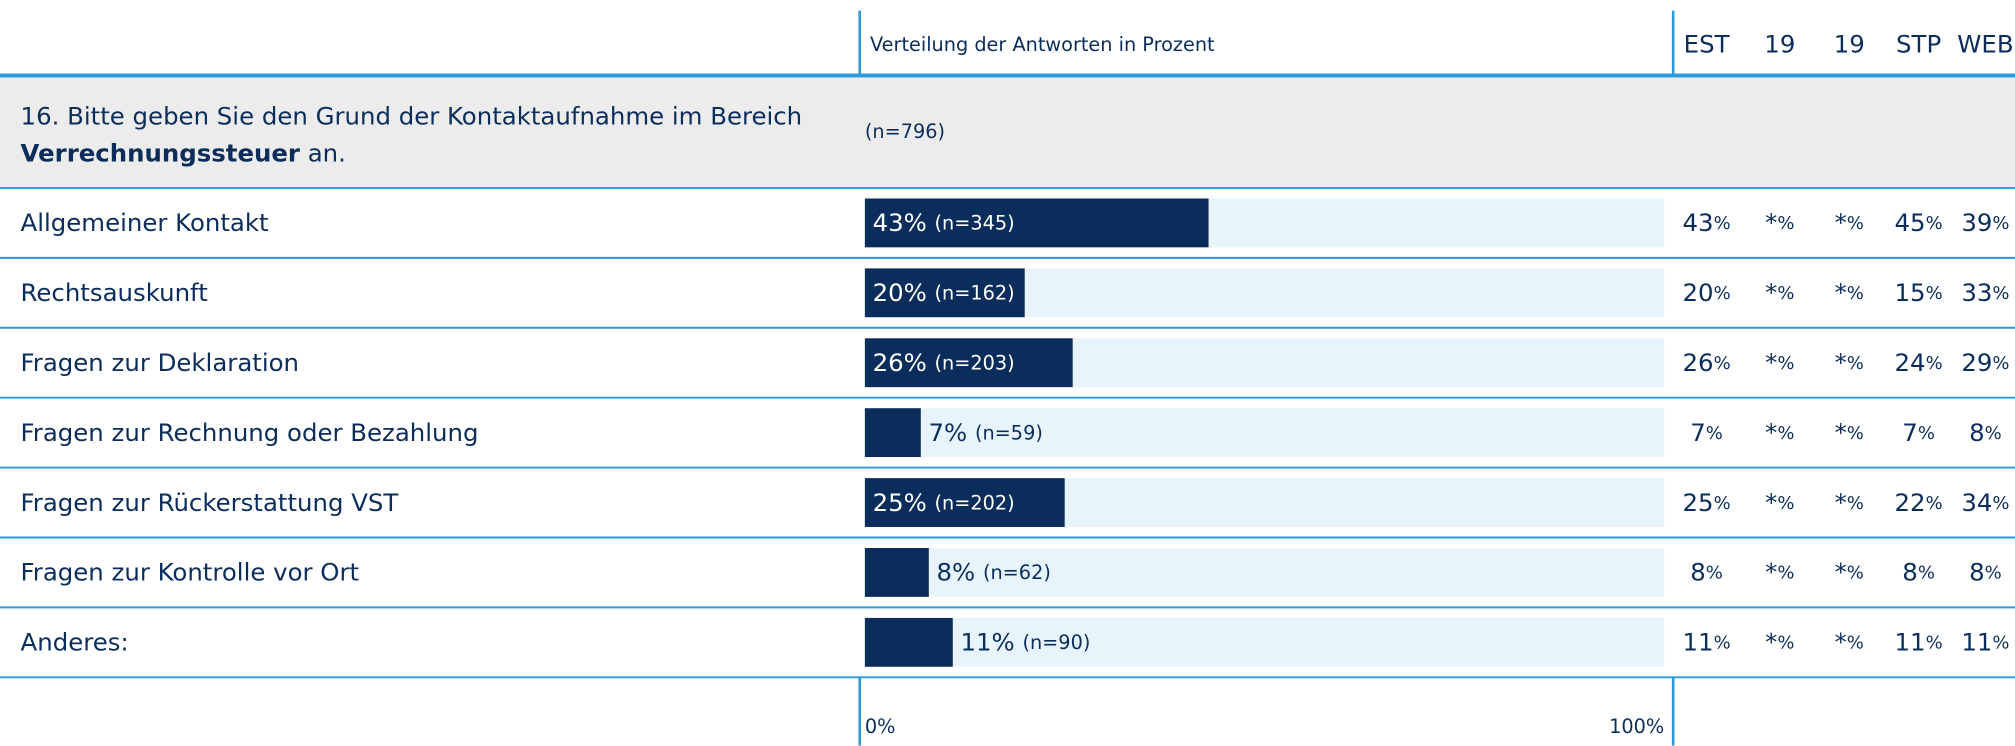  I want to click on cell-number: 25, so click(1698, 502).